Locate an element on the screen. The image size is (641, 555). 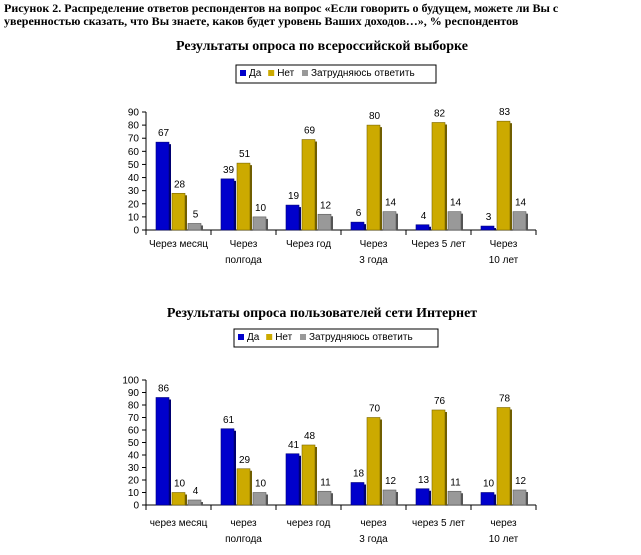
legend: Да Нет Затрудняюсь ответить is located at coordinates (336, 338).